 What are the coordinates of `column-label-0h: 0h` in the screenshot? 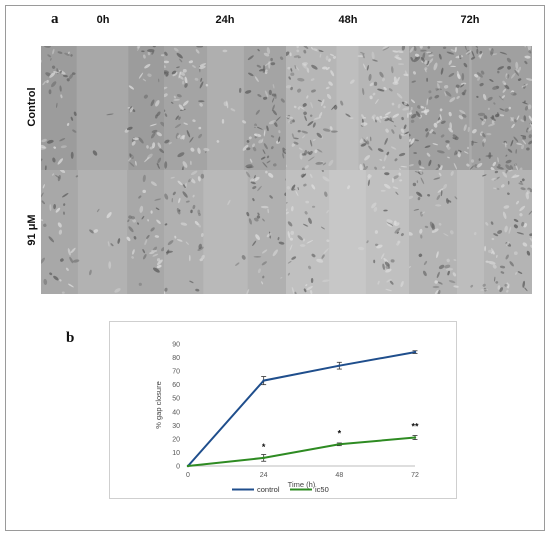 It's located at (103, 20).